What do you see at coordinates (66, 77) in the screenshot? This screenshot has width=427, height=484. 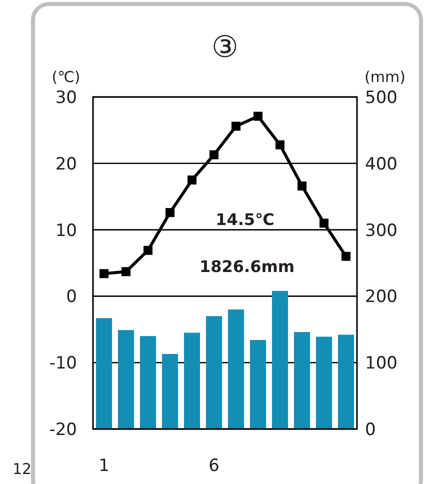 I see `y-axis-title: (℃)` at bounding box center [66, 77].